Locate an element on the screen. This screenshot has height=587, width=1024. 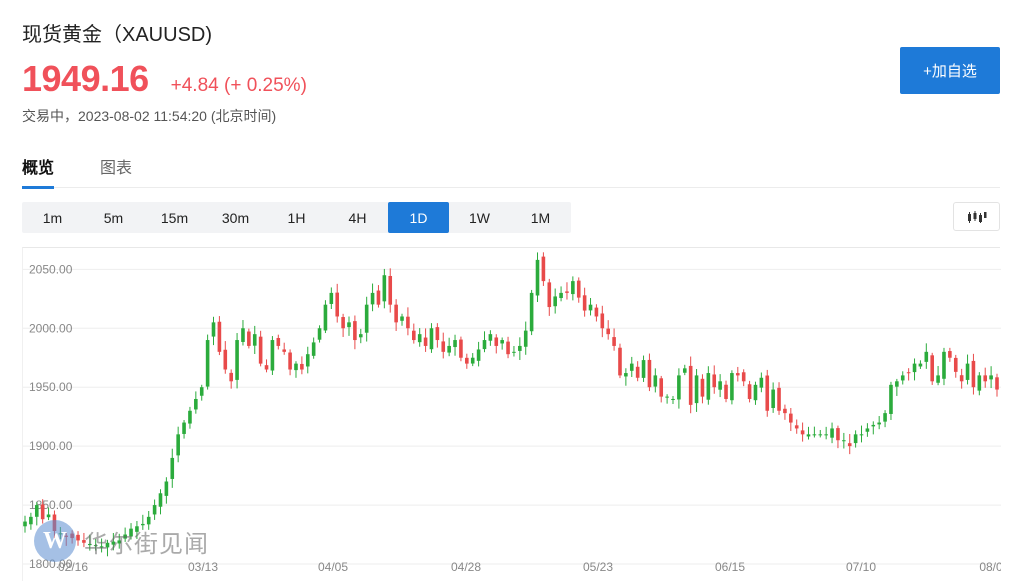
chart-type-button is located at coordinates (976, 216).